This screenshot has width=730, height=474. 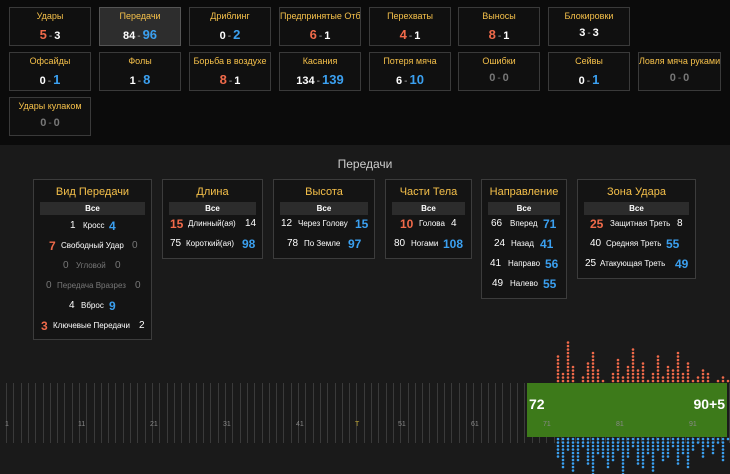 What do you see at coordinates (547, 424) in the screenshot?
I see `minute-label: 71` at bounding box center [547, 424].